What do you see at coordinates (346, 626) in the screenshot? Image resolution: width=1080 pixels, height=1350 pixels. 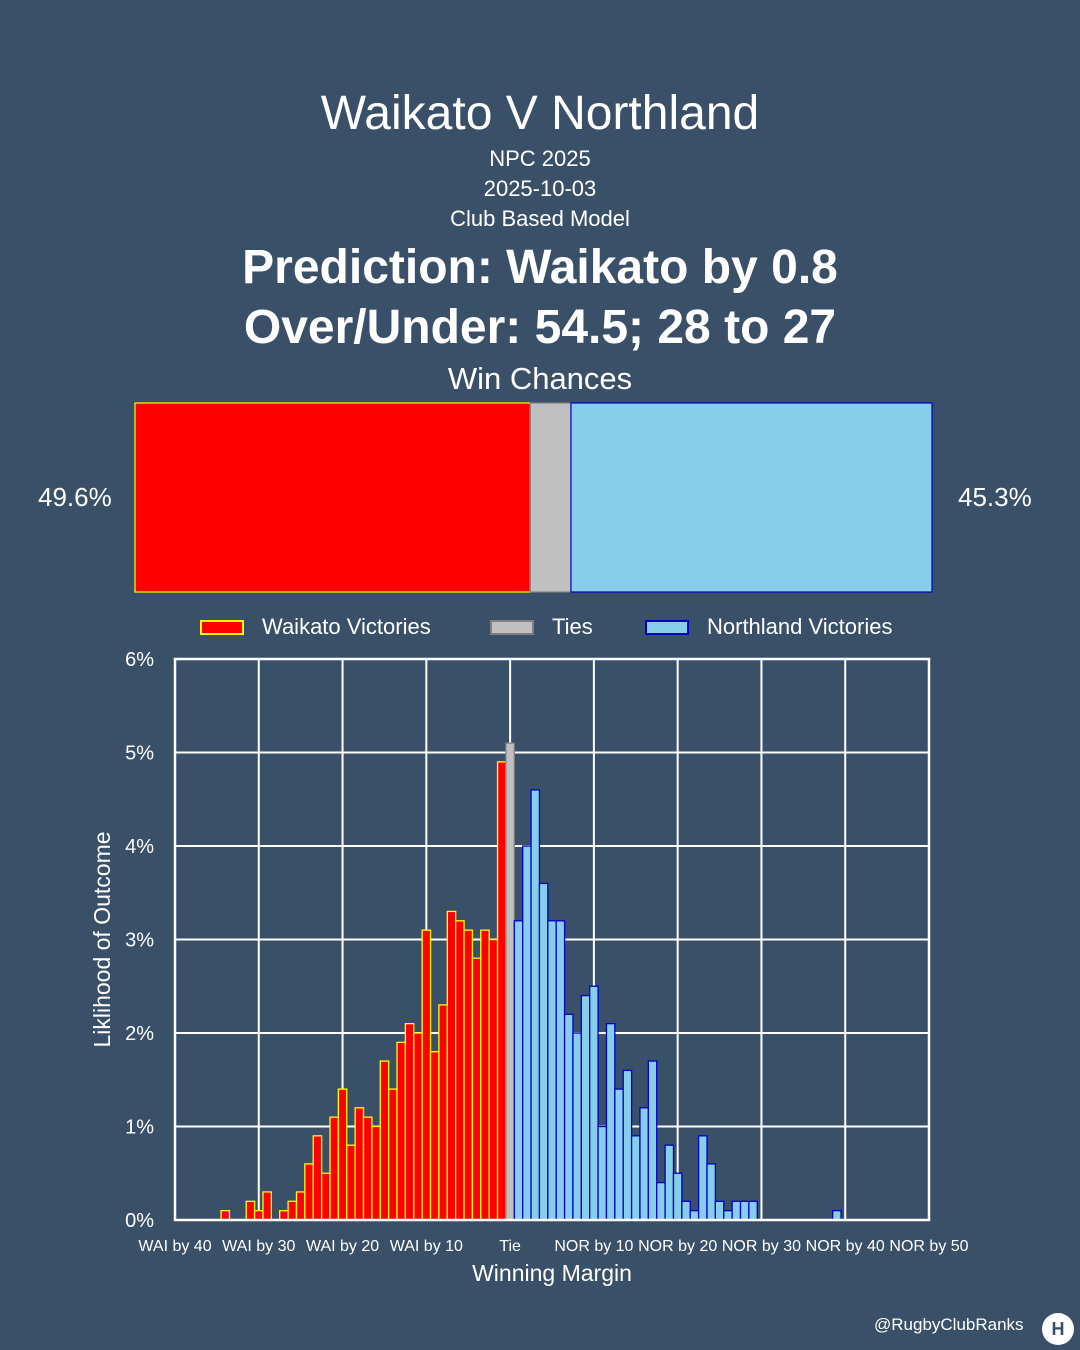 I see `legend-home-label: Waikato Victories` at bounding box center [346, 626].